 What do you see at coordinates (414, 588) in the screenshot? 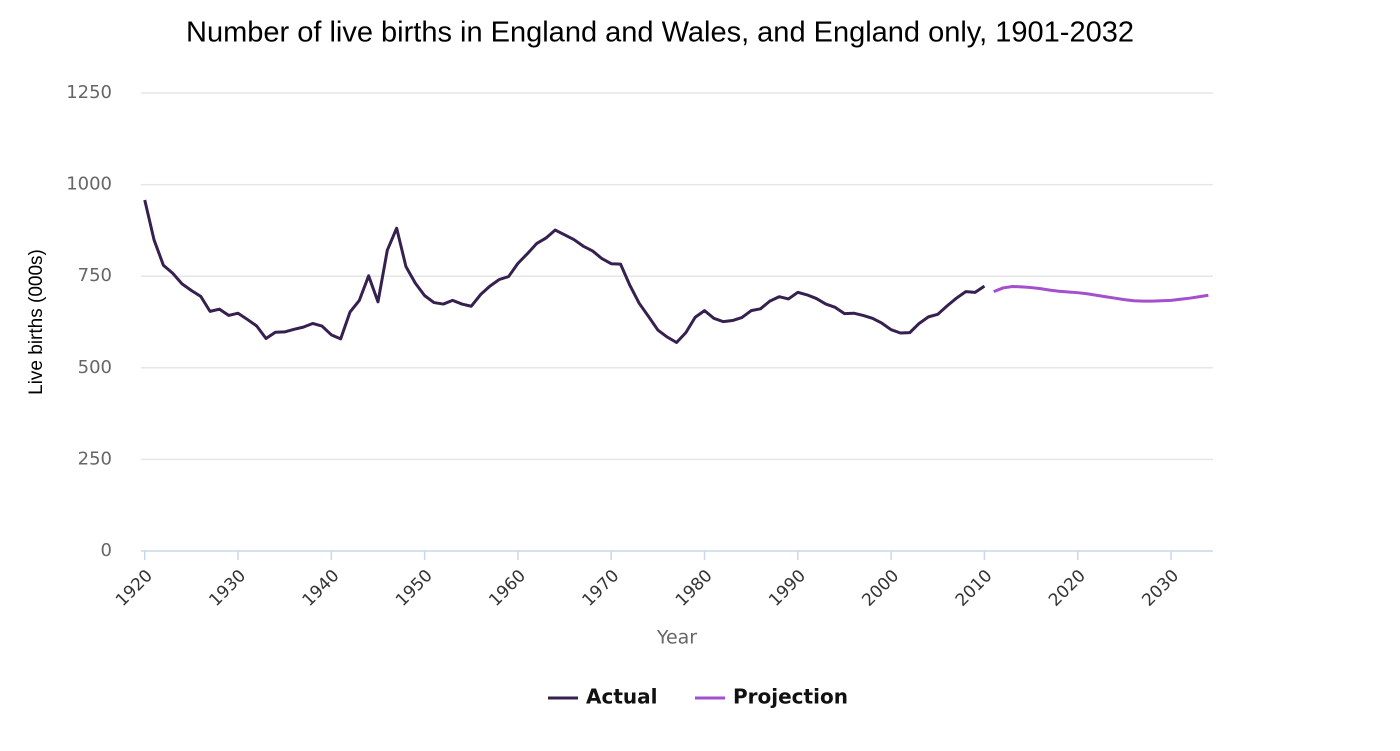
I see `x-tick-label: 1950` at bounding box center [414, 588].